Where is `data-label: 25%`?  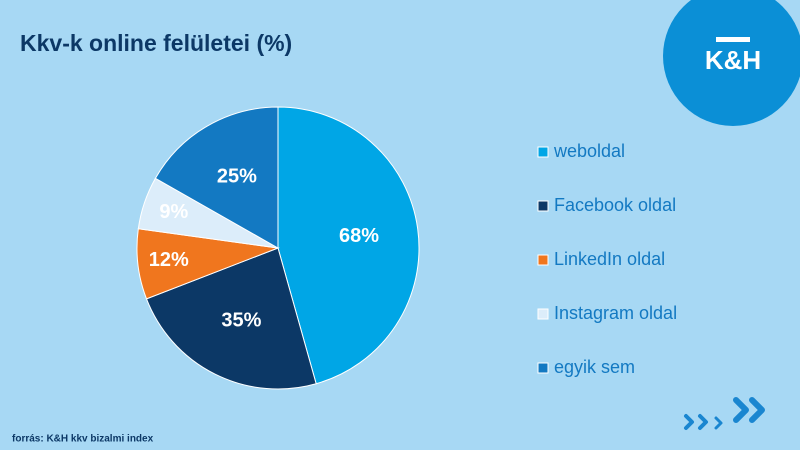 data-label: 25% is located at coordinates (237, 177).